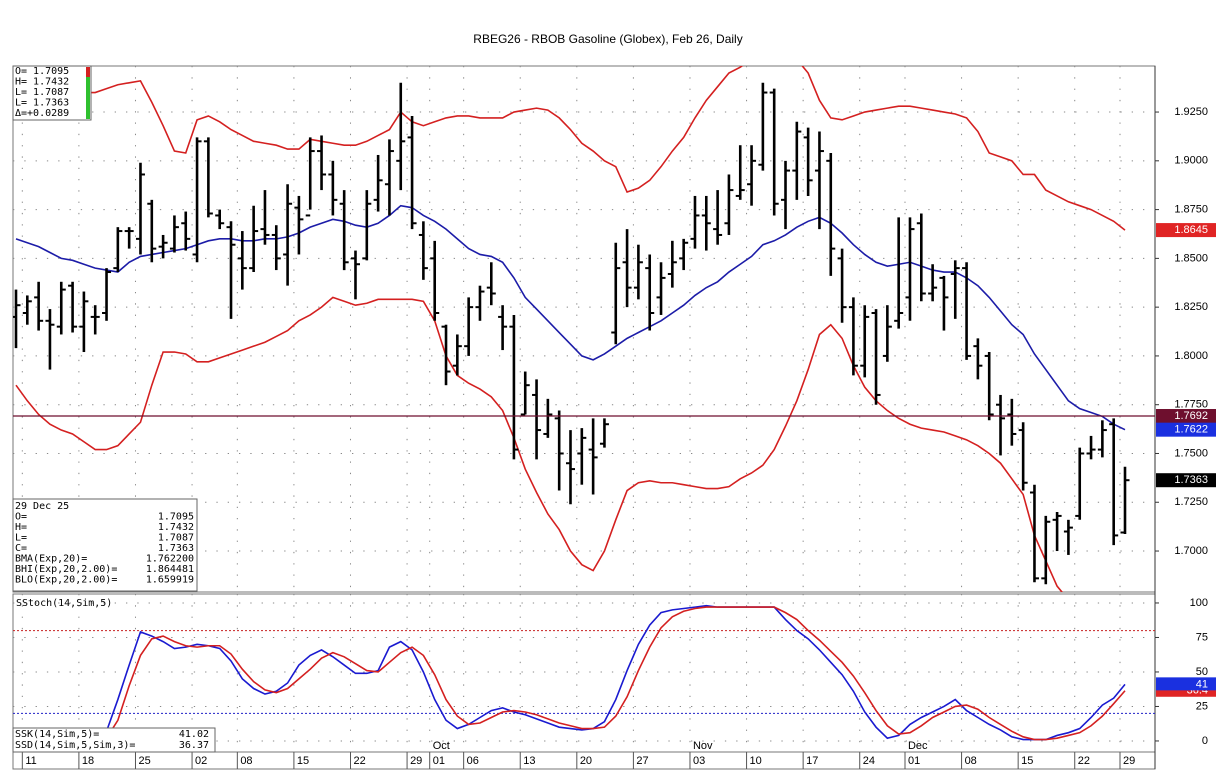 The height and width of the screenshot is (772, 1216). What do you see at coordinates (1199, 603) in the screenshot?
I see `y-tick-label: 100` at bounding box center [1199, 603].